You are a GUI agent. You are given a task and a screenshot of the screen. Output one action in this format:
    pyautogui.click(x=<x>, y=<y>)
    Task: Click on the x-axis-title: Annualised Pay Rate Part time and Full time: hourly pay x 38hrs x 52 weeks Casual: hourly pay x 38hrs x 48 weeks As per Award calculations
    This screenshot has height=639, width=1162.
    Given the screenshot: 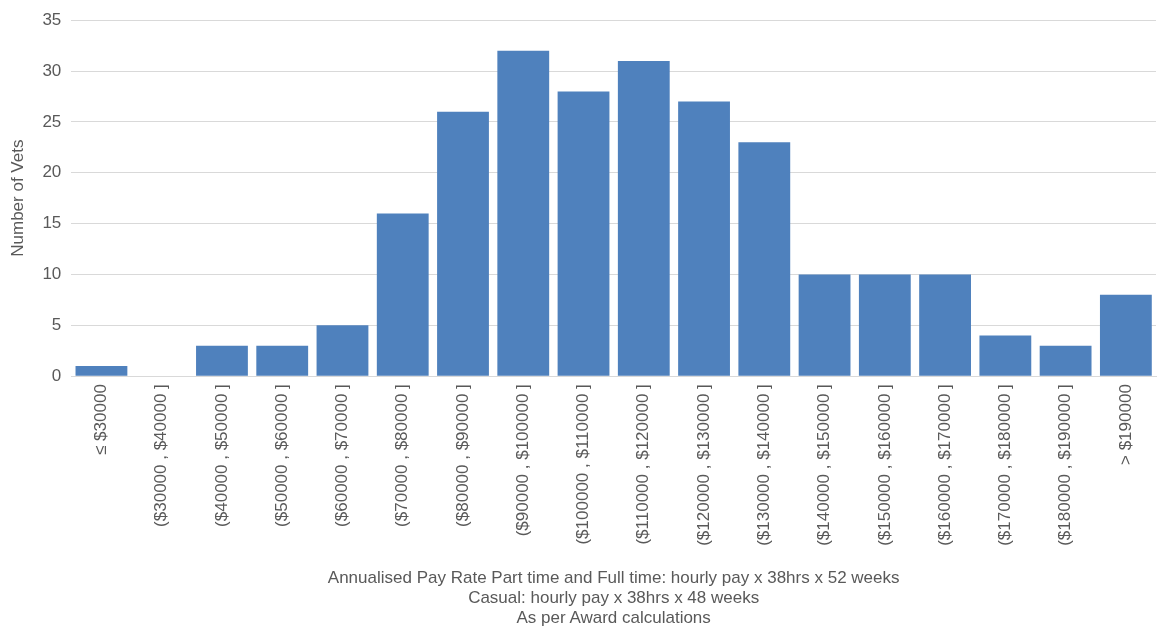 What is the action you would take?
    pyautogui.click(x=613, y=597)
    